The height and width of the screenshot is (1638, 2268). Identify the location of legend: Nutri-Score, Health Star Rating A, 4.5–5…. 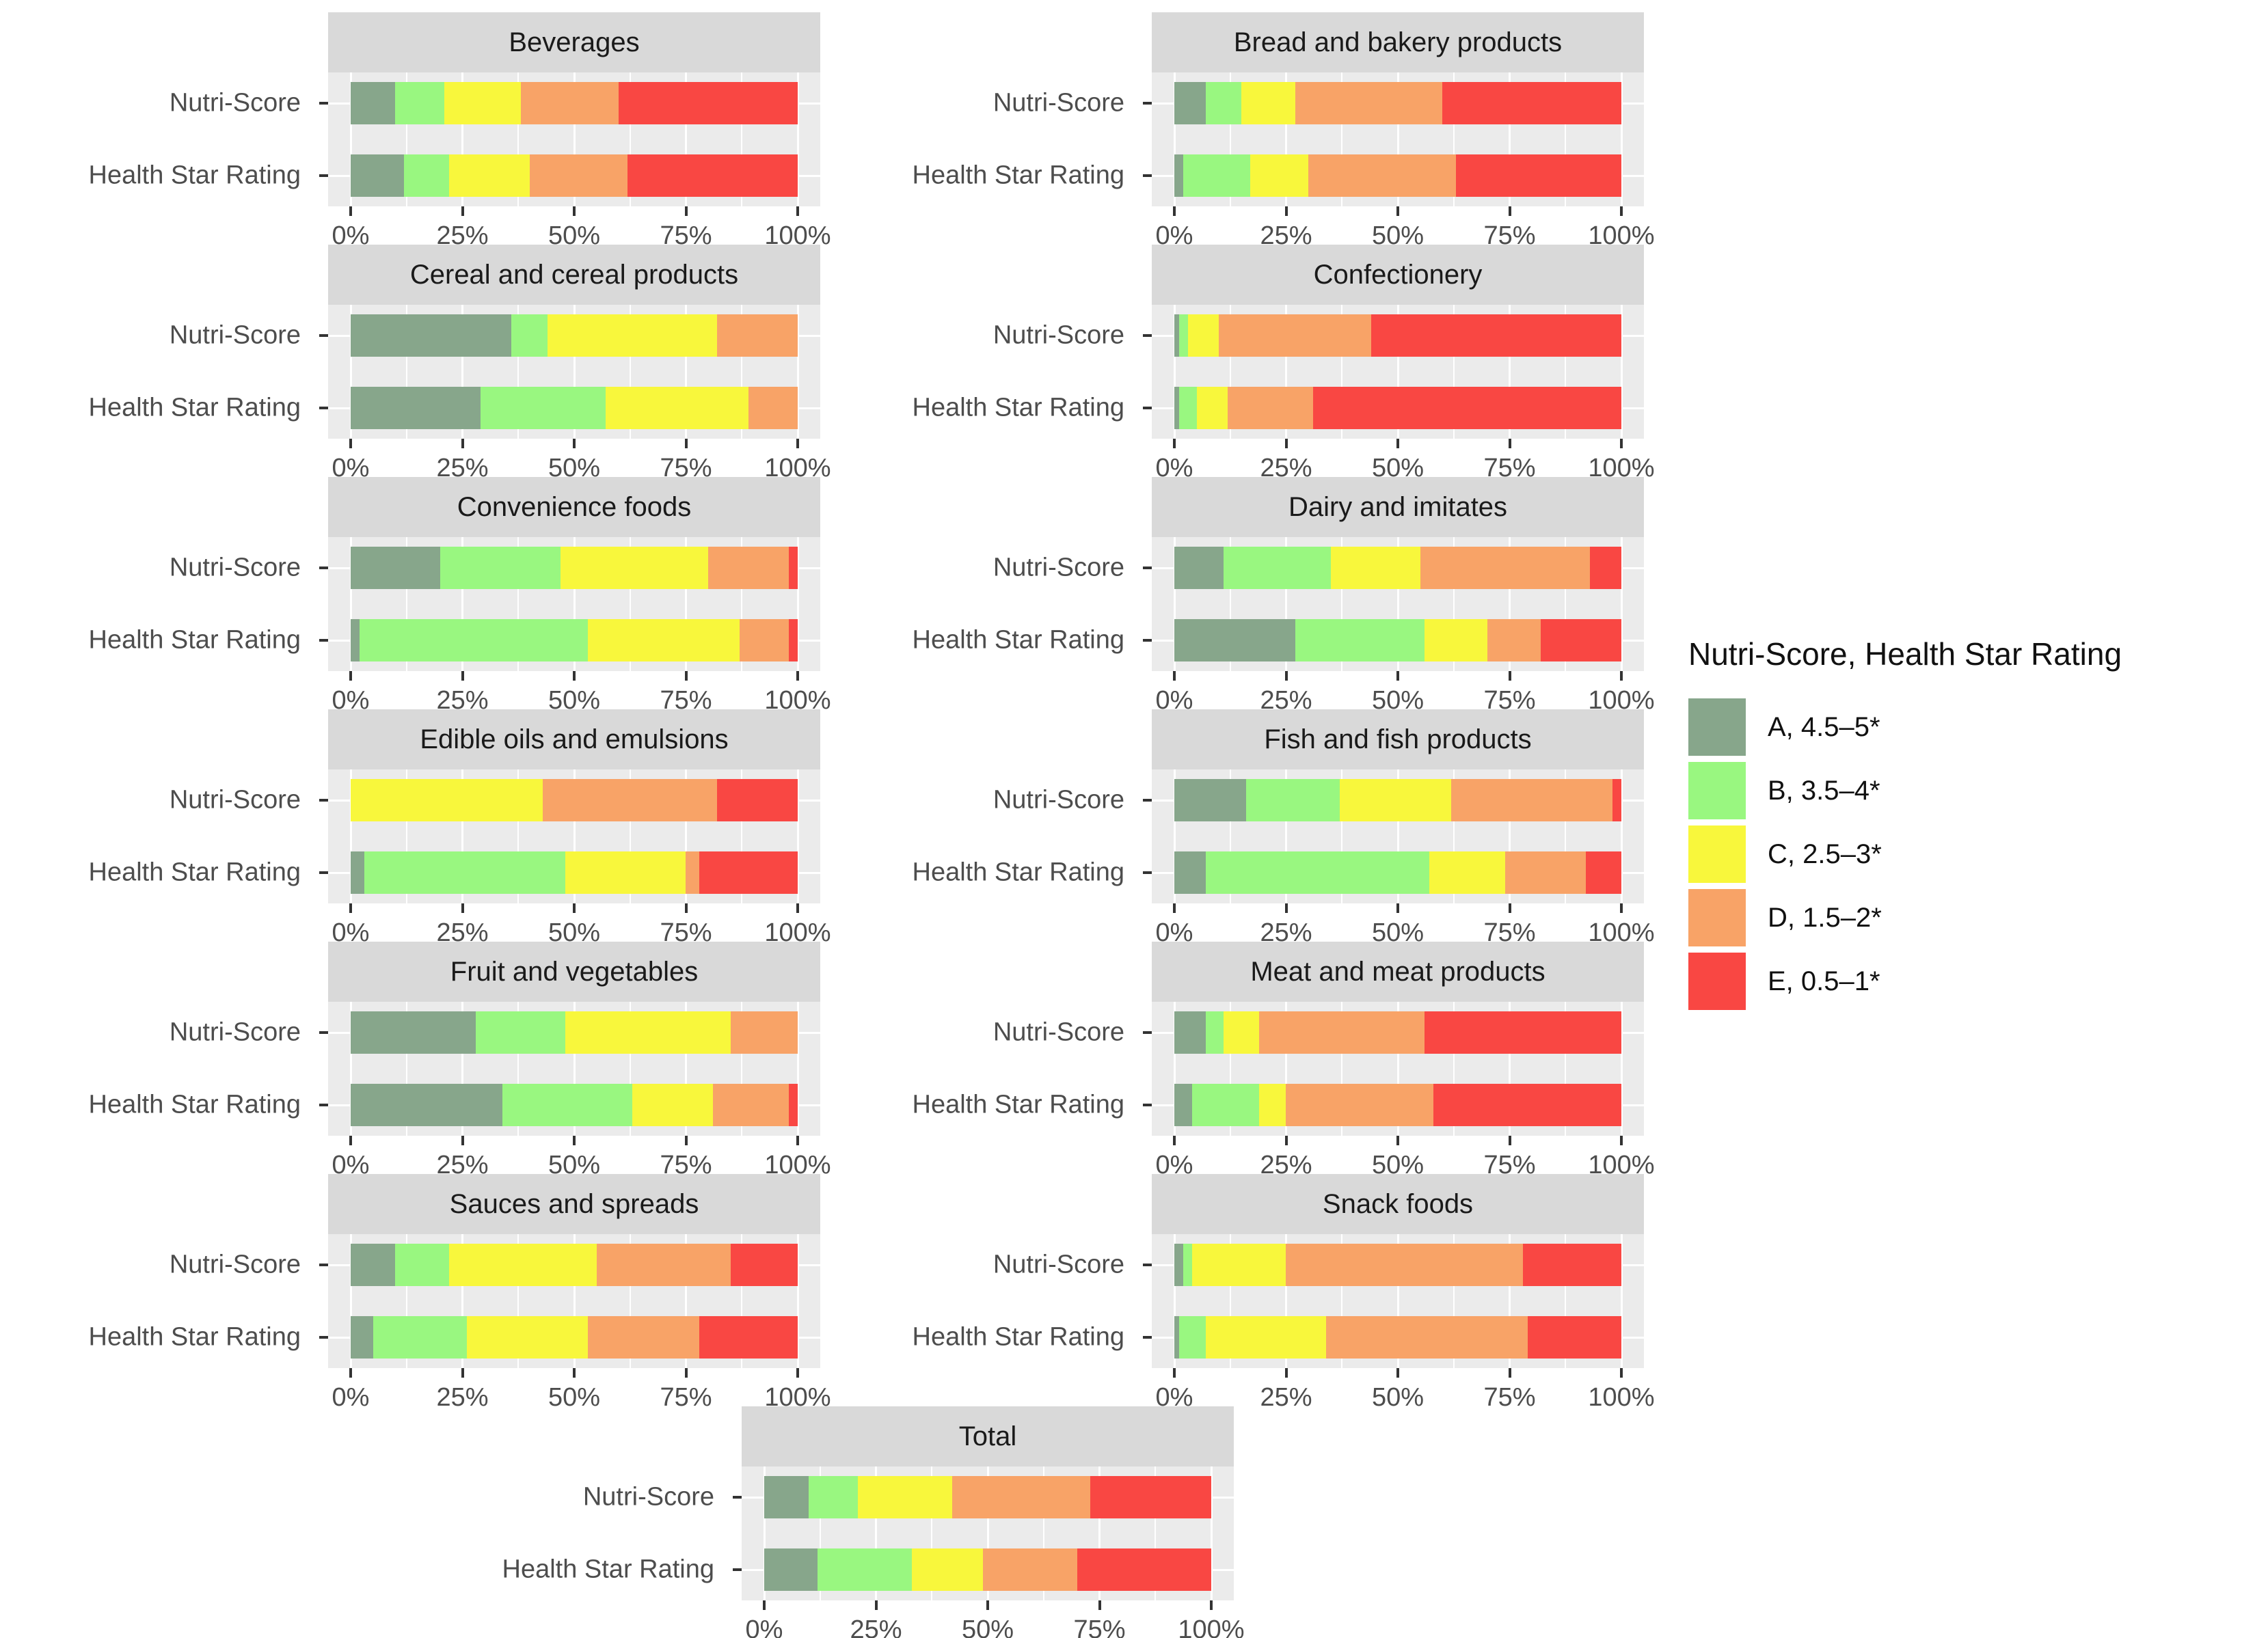
(1905, 826).